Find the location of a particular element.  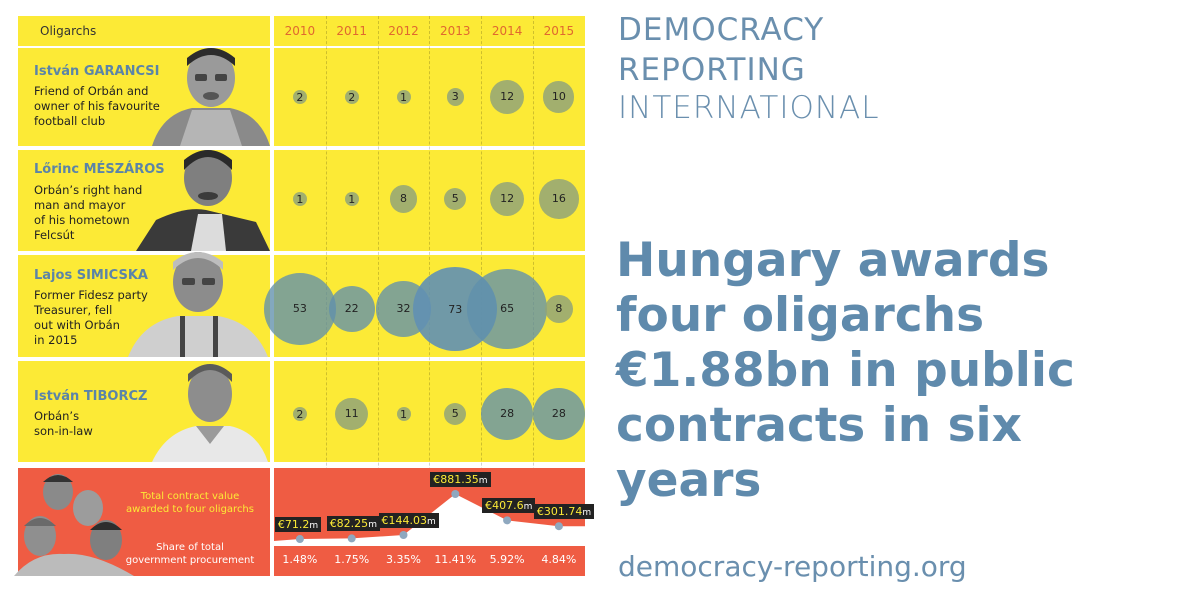

totals-value-label-2011: €82.25m is located at coordinates (353, 524).